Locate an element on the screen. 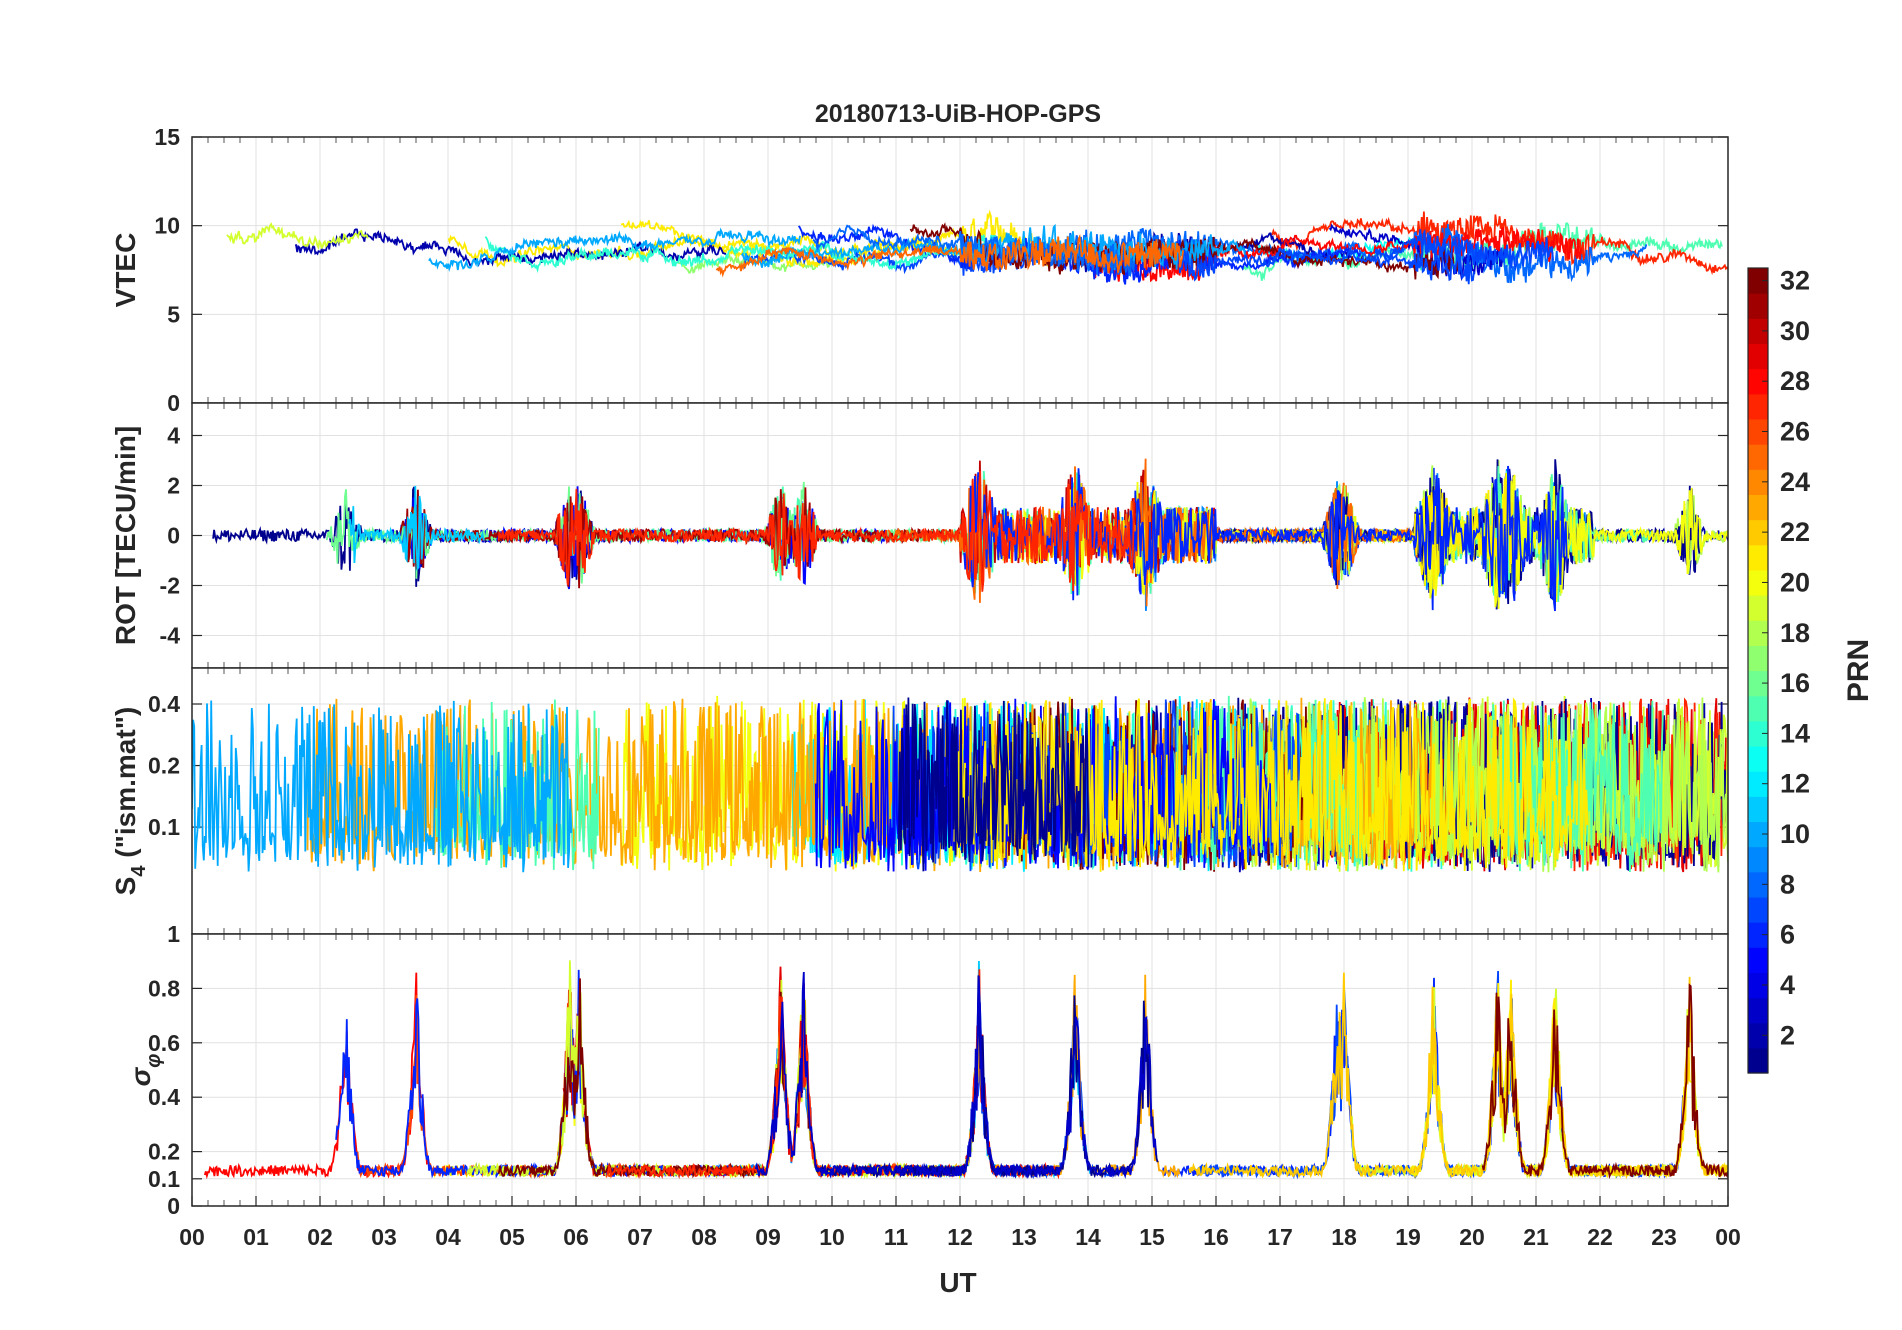 The height and width of the screenshot is (1330, 1902). colorbar-tick-label: 16 is located at coordinates (1795, 683).